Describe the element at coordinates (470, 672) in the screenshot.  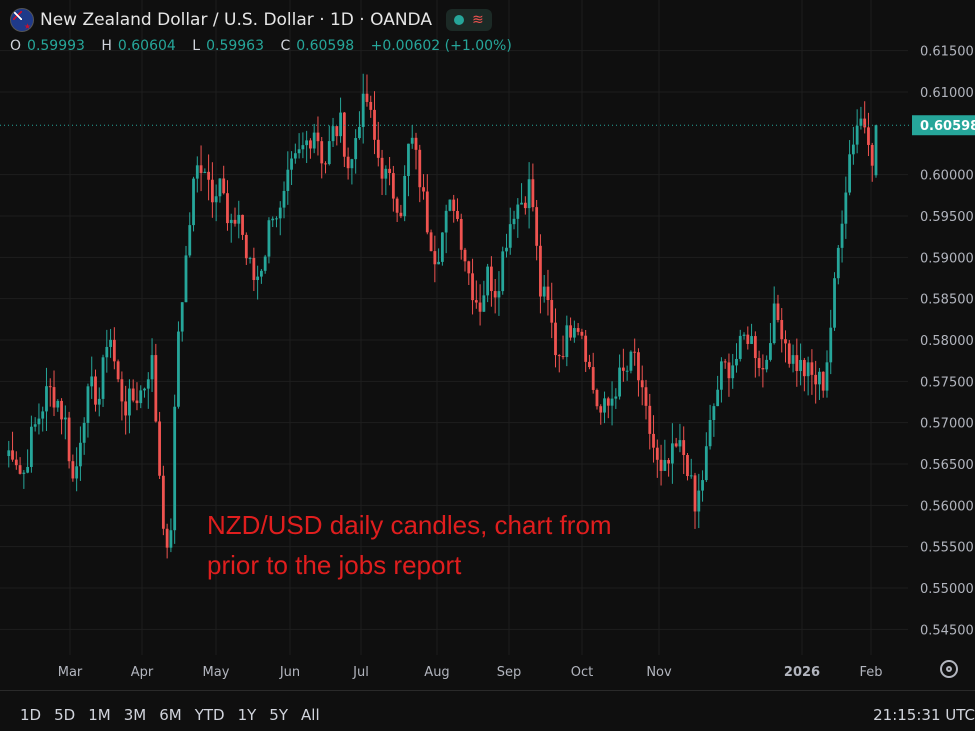
I see `time-axis: Mar Apr May Jun Jul Aug Sep Oct Nov 2026 Feb` at that location.